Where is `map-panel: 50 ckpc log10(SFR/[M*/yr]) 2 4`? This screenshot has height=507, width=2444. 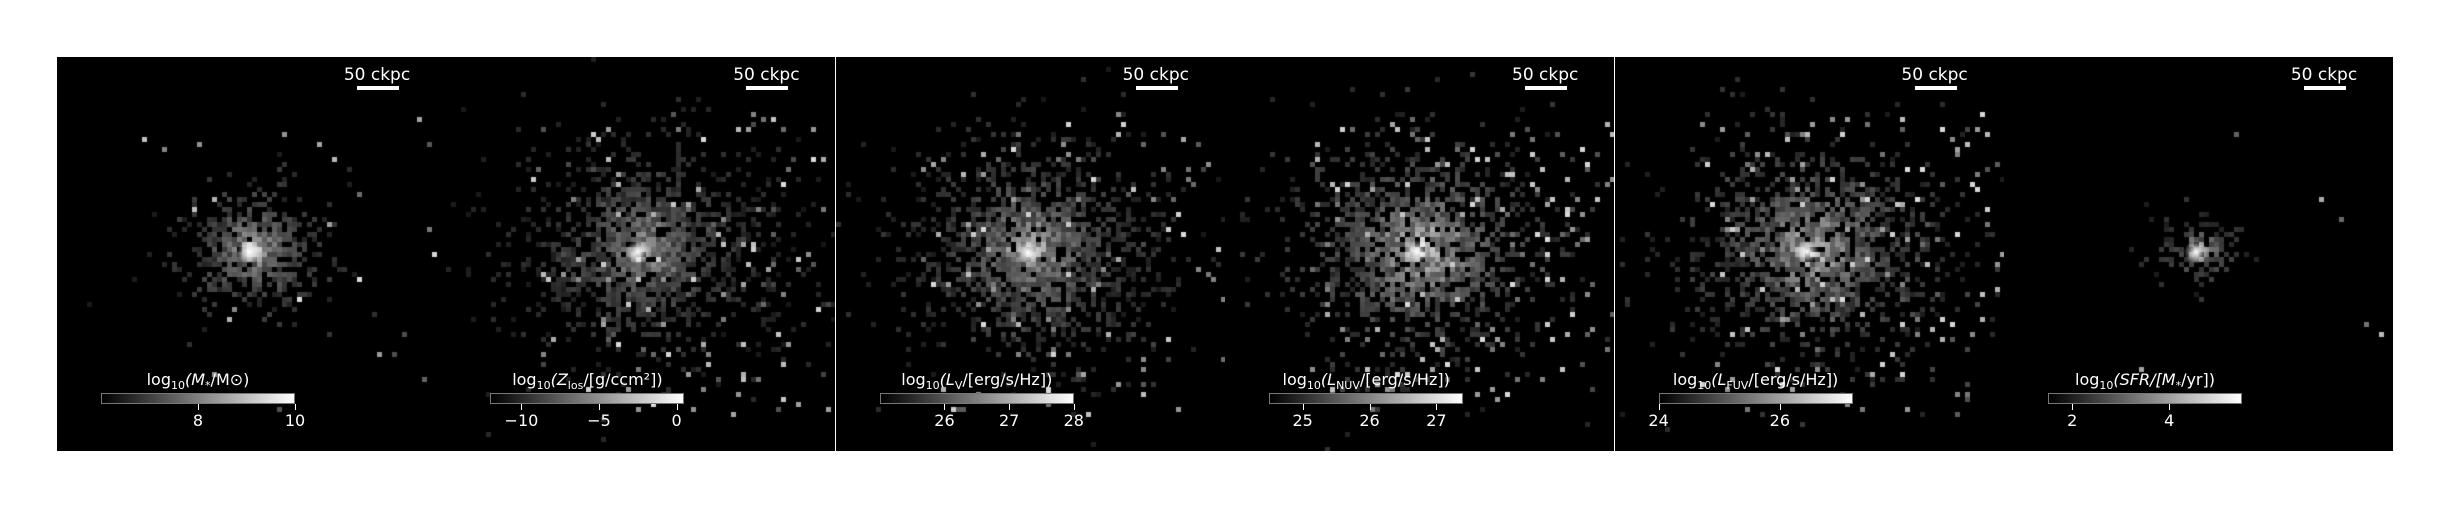
map-panel: 50 ckpc log10(SFR/[M*/yr]) 2 4 is located at coordinates (2198, 254).